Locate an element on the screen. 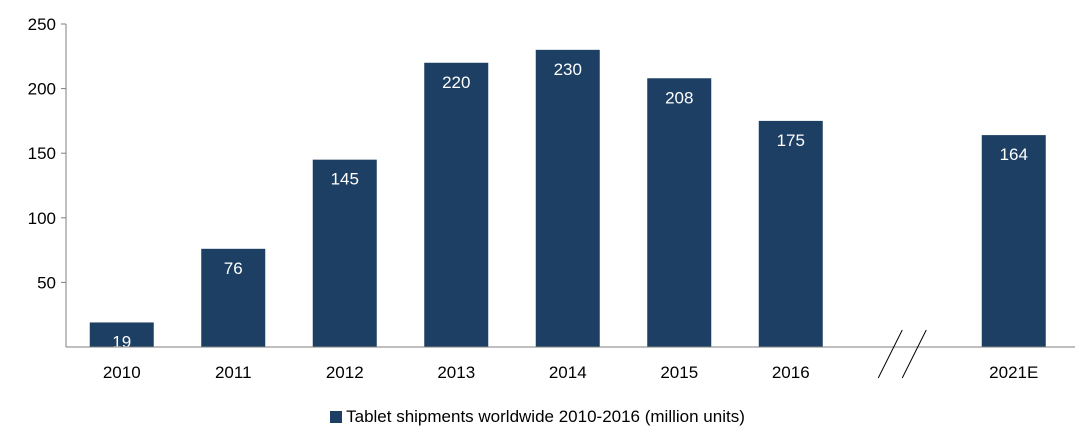 The width and height of the screenshot is (1075, 428). x-tick-label: 2010 is located at coordinates (122, 372).